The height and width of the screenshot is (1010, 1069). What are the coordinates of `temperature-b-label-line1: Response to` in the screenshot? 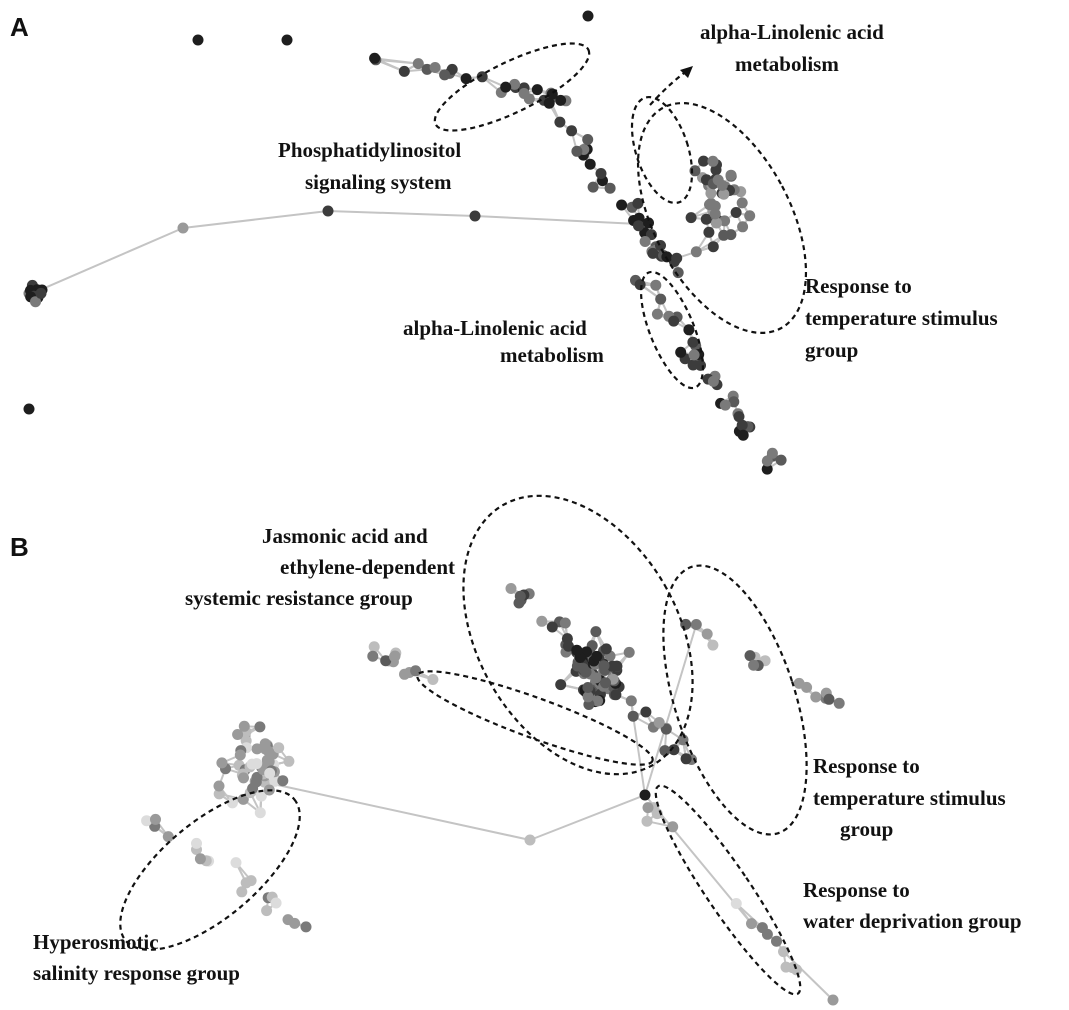 It's located at (866, 766).